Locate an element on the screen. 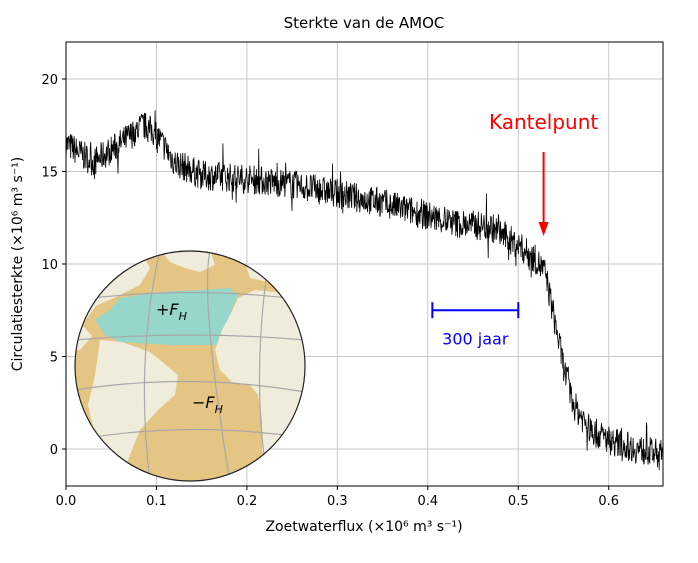 Image resolution: width=698 pixels, height=563 pixels. globe-graticule is located at coordinates (190, 366).